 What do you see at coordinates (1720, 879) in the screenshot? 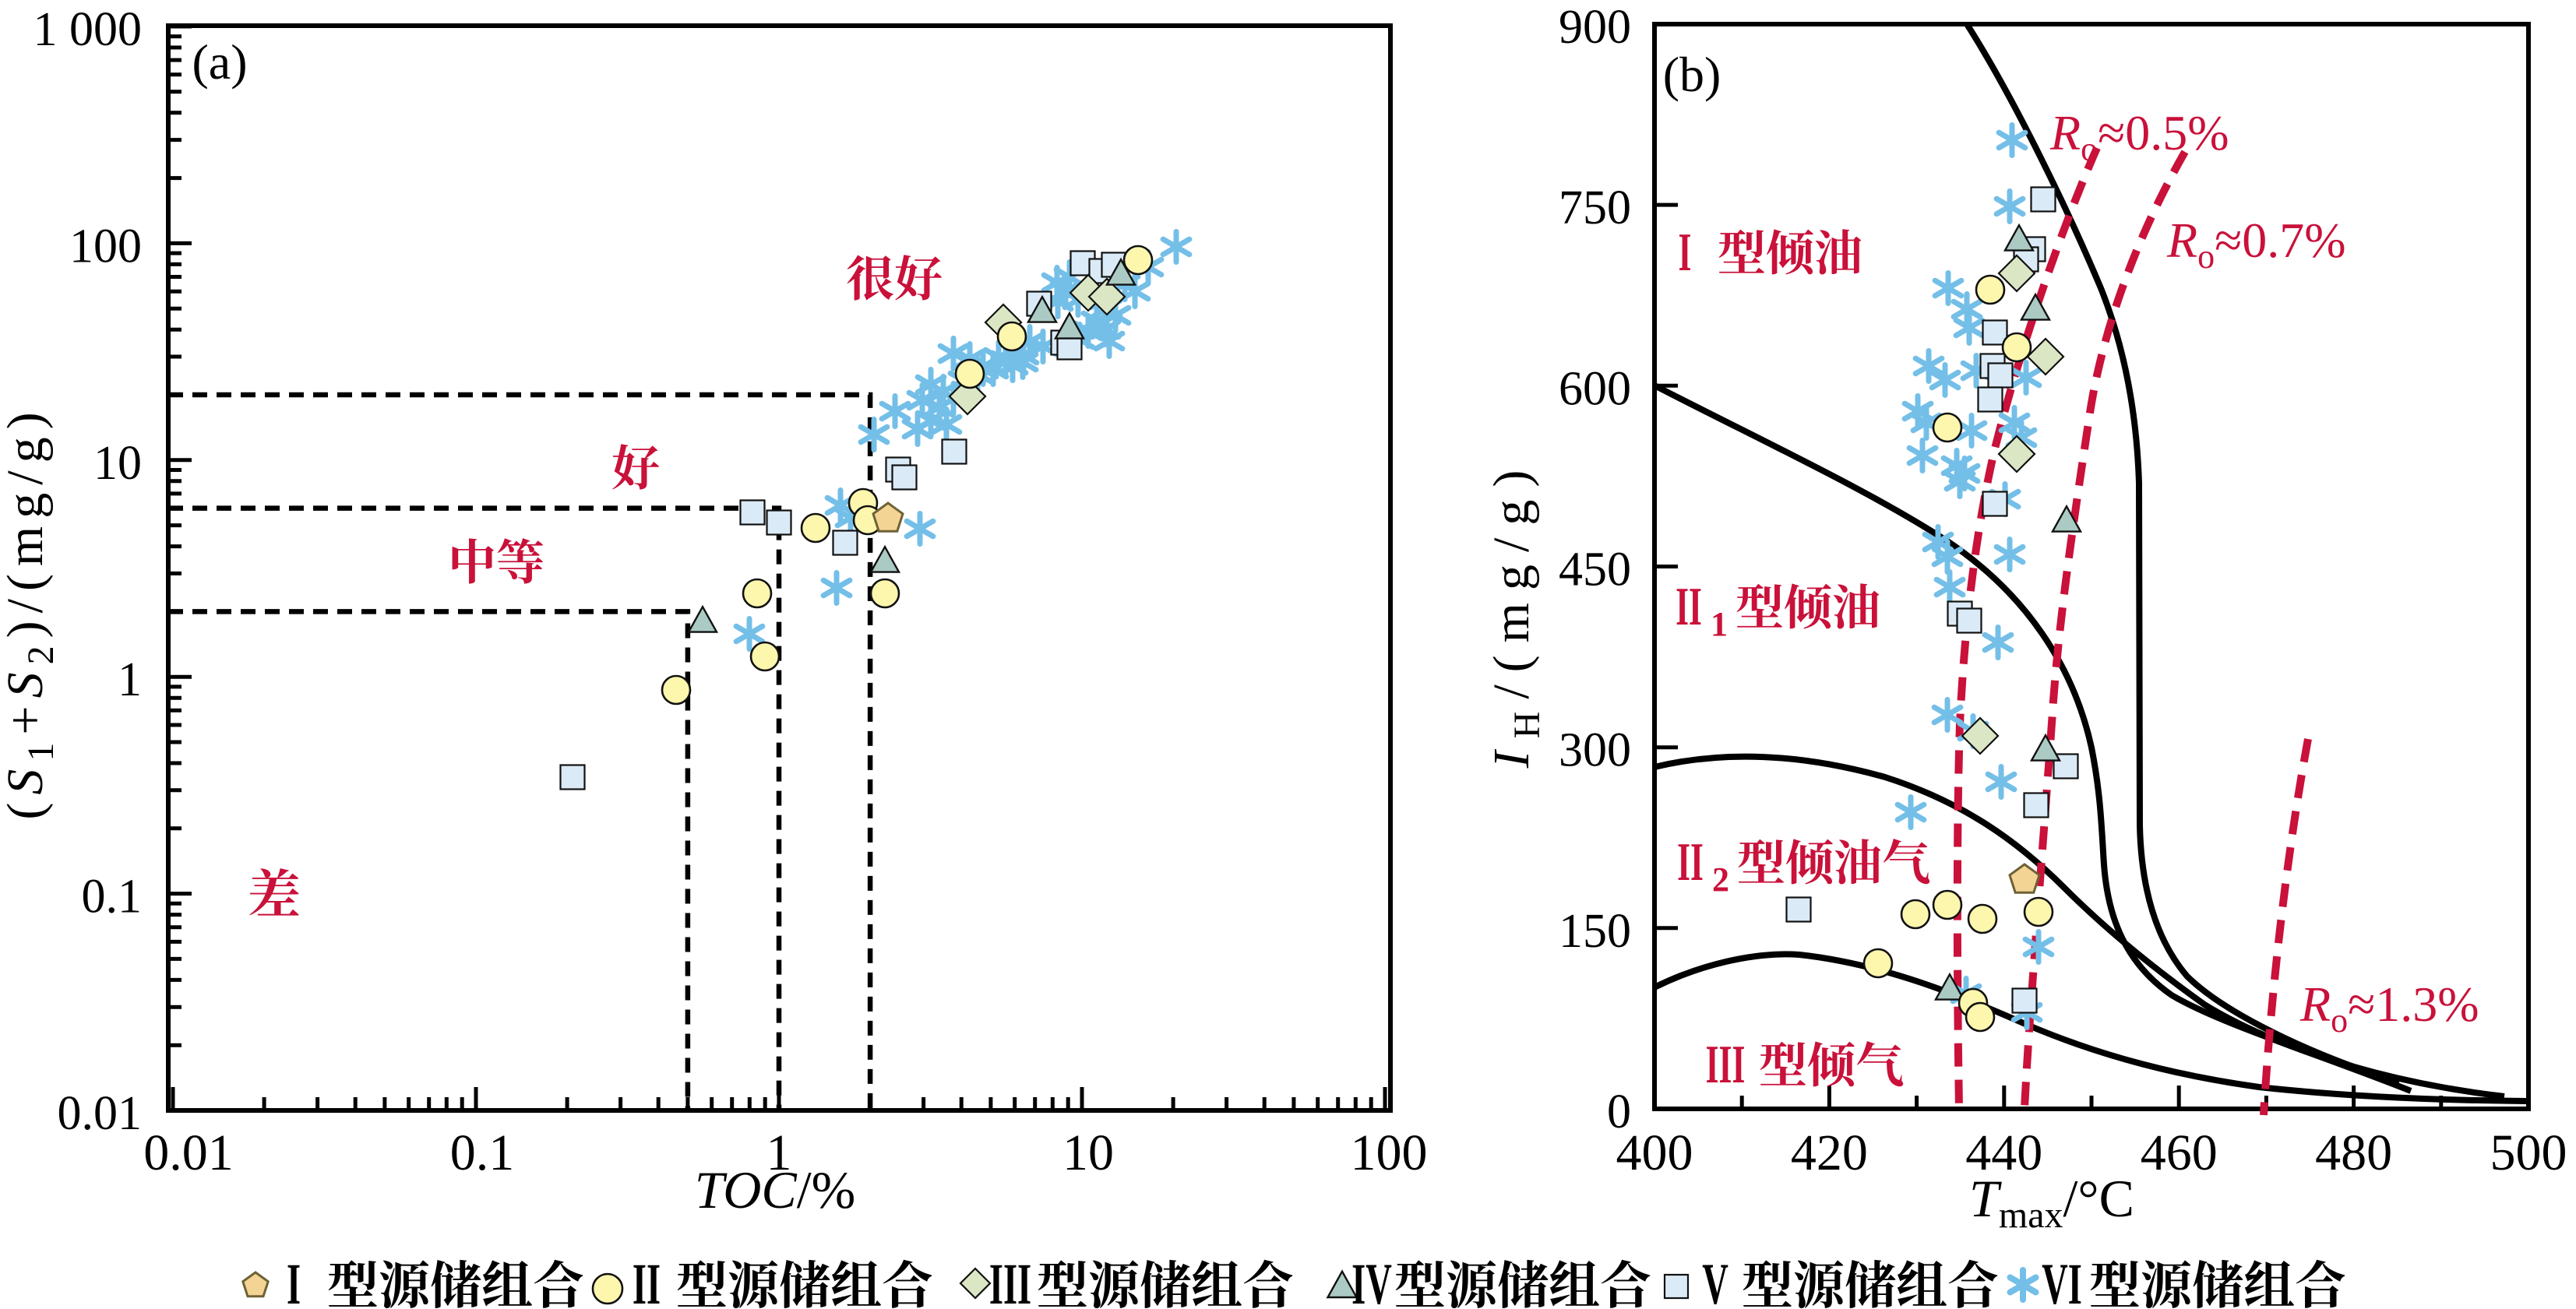
I see `svg-text: 2` at bounding box center [1720, 879].